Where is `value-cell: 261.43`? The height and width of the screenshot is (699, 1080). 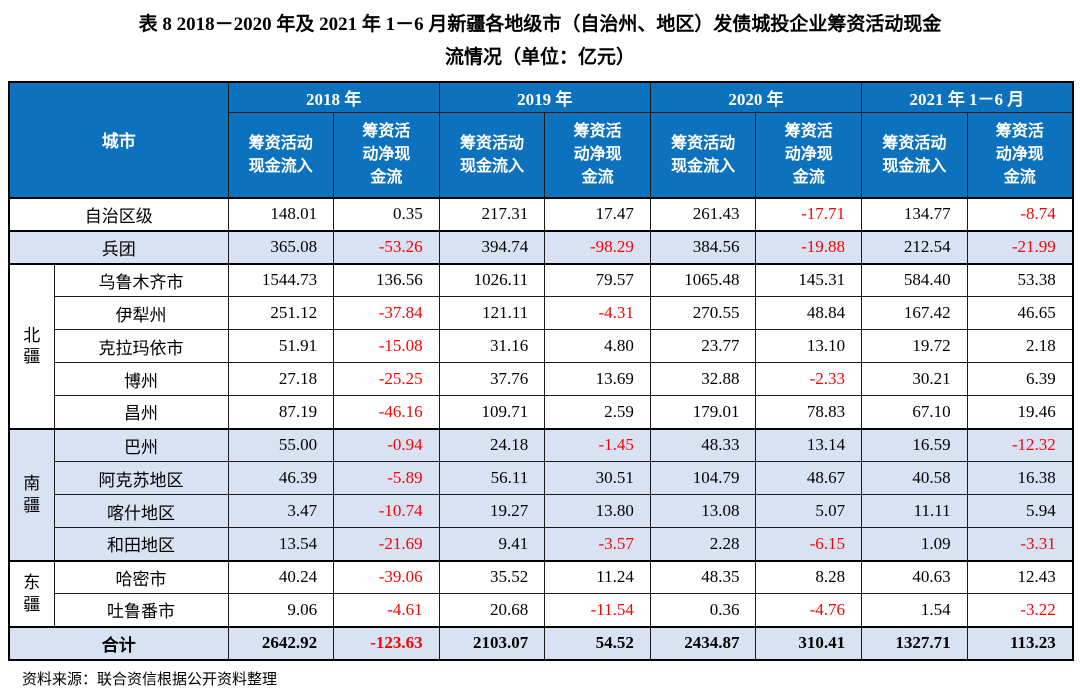
value-cell: 261.43 is located at coordinates (703, 213).